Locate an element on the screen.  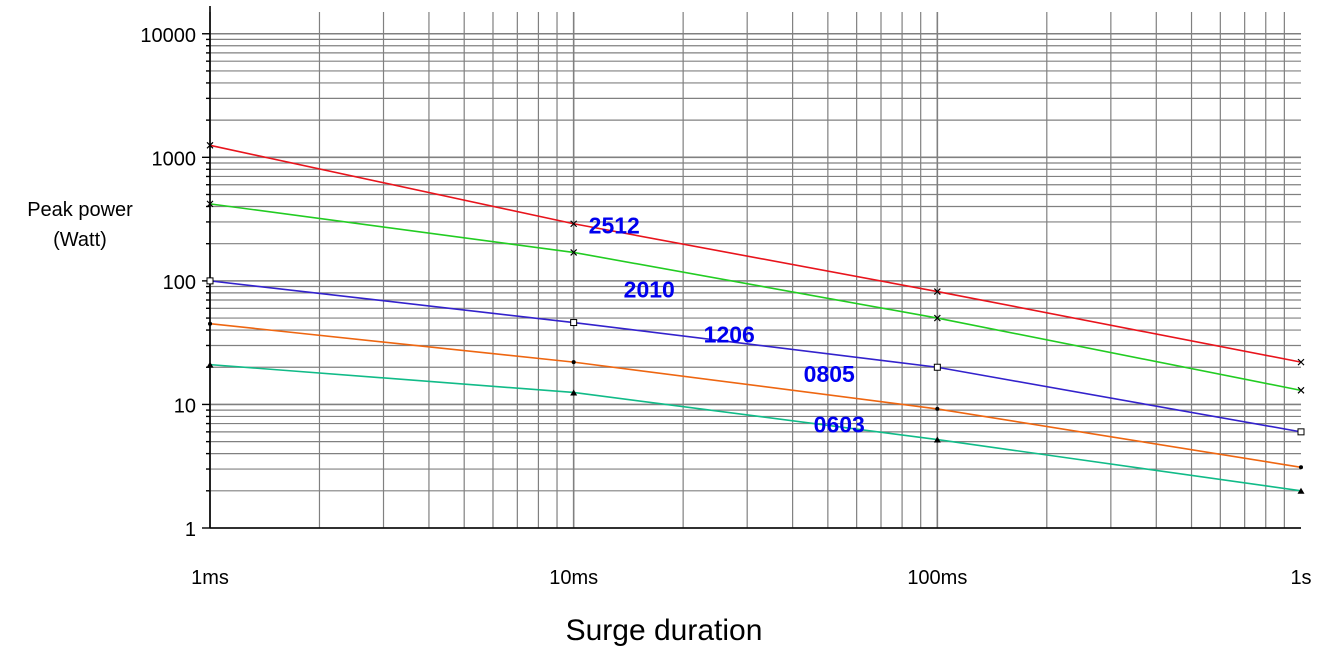
y-tick-label: 1000 is located at coordinates (174, 159).